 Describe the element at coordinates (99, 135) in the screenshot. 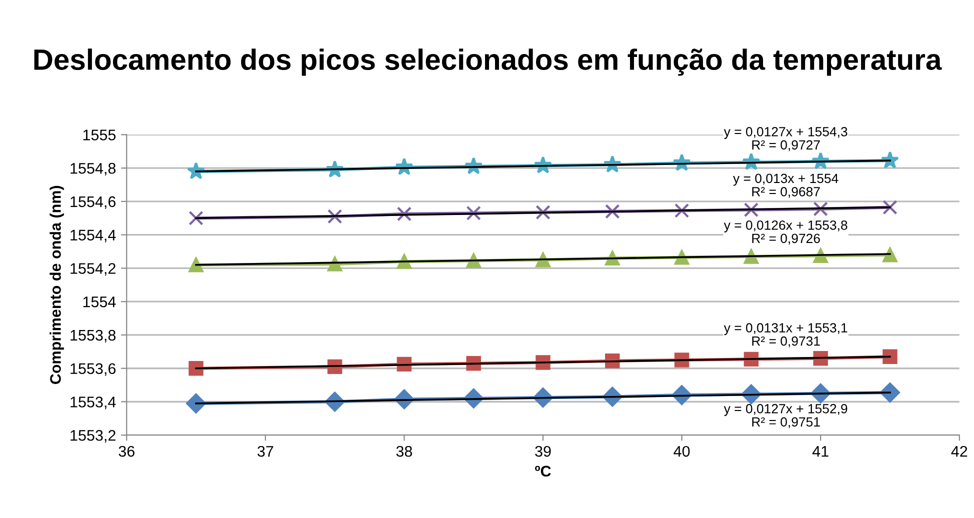

I see `y-tick-label: 1555` at that location.